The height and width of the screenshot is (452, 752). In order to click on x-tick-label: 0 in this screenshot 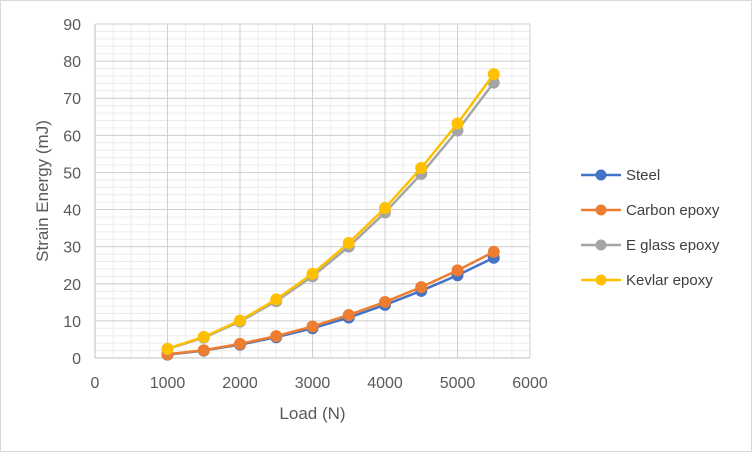, I will do `click(95, 383)`.